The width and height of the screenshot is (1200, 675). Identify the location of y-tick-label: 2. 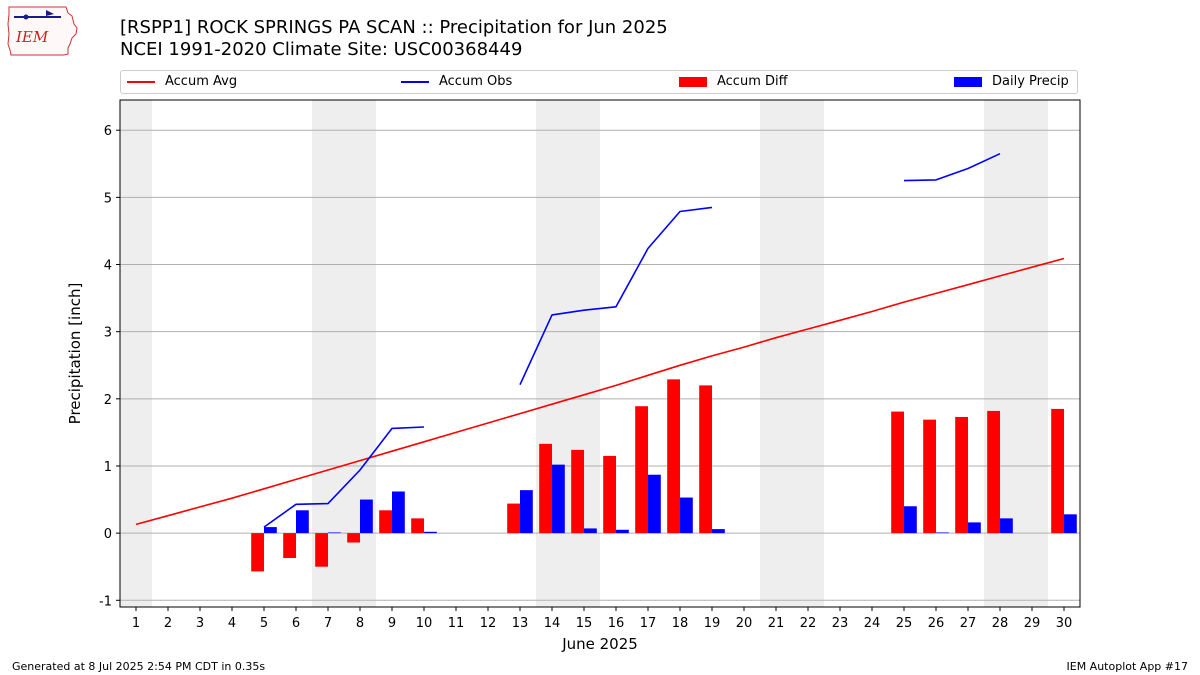
(108, 400).